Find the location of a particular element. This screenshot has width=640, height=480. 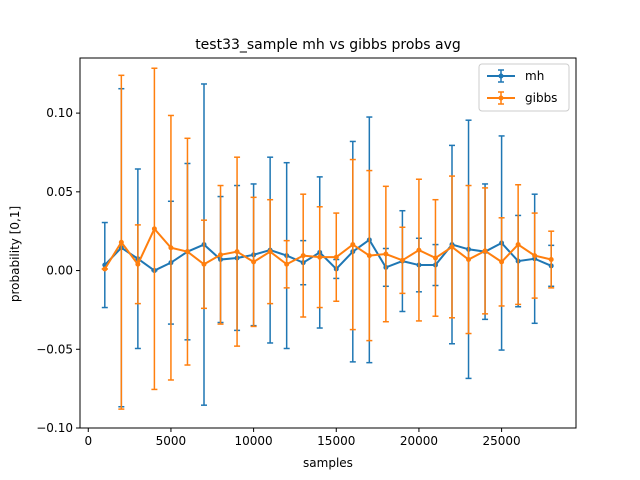

legend: mh gibbs is located at coordinates (524, 87).